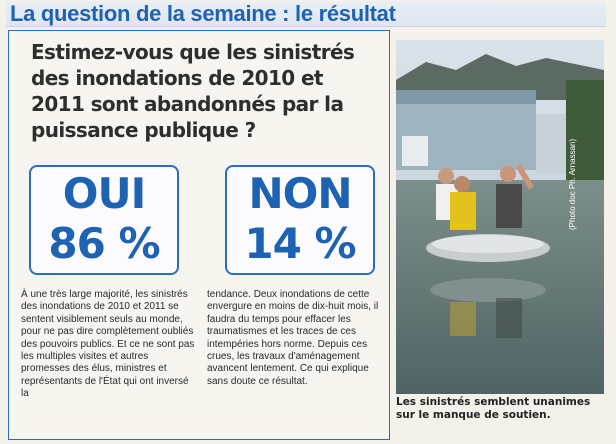  Describe the element at coordinates (300, 193) in the screenshot. I see `vote-label-non: NON` at that location.